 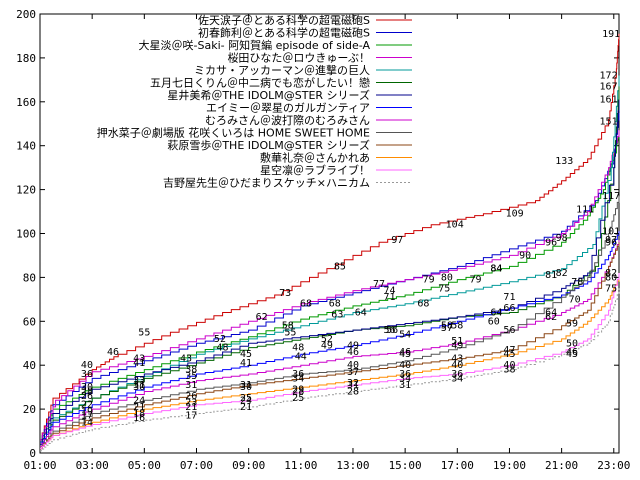 What do you see at coordinates (191, 370) in the screenshot?
I see `data-label: 38` at bounding box center [191, 370].